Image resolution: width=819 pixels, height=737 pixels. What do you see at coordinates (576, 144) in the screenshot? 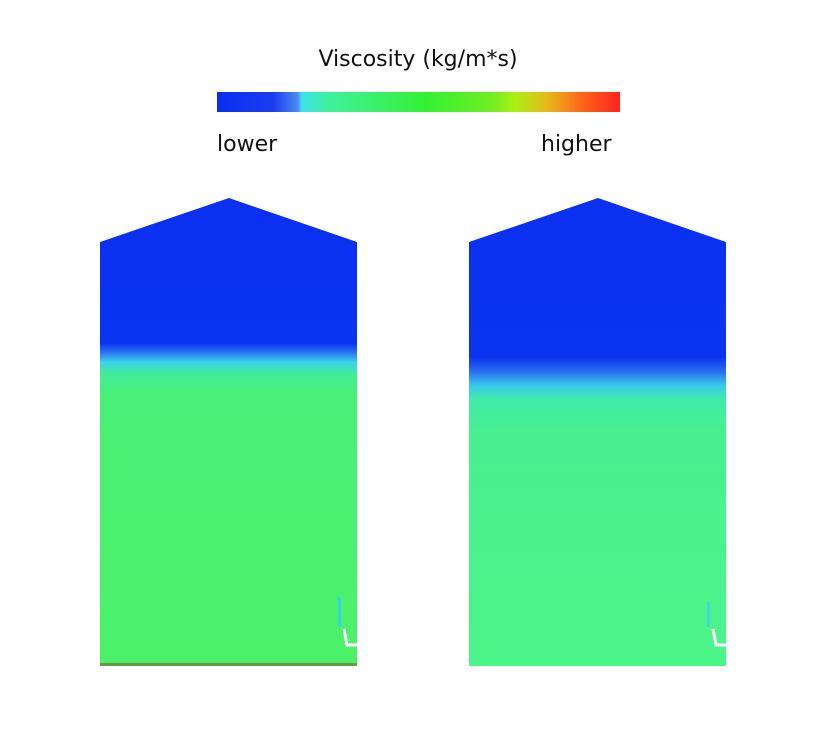
I see `colorbar-high-label: higher` at bounding box center [576, 144].